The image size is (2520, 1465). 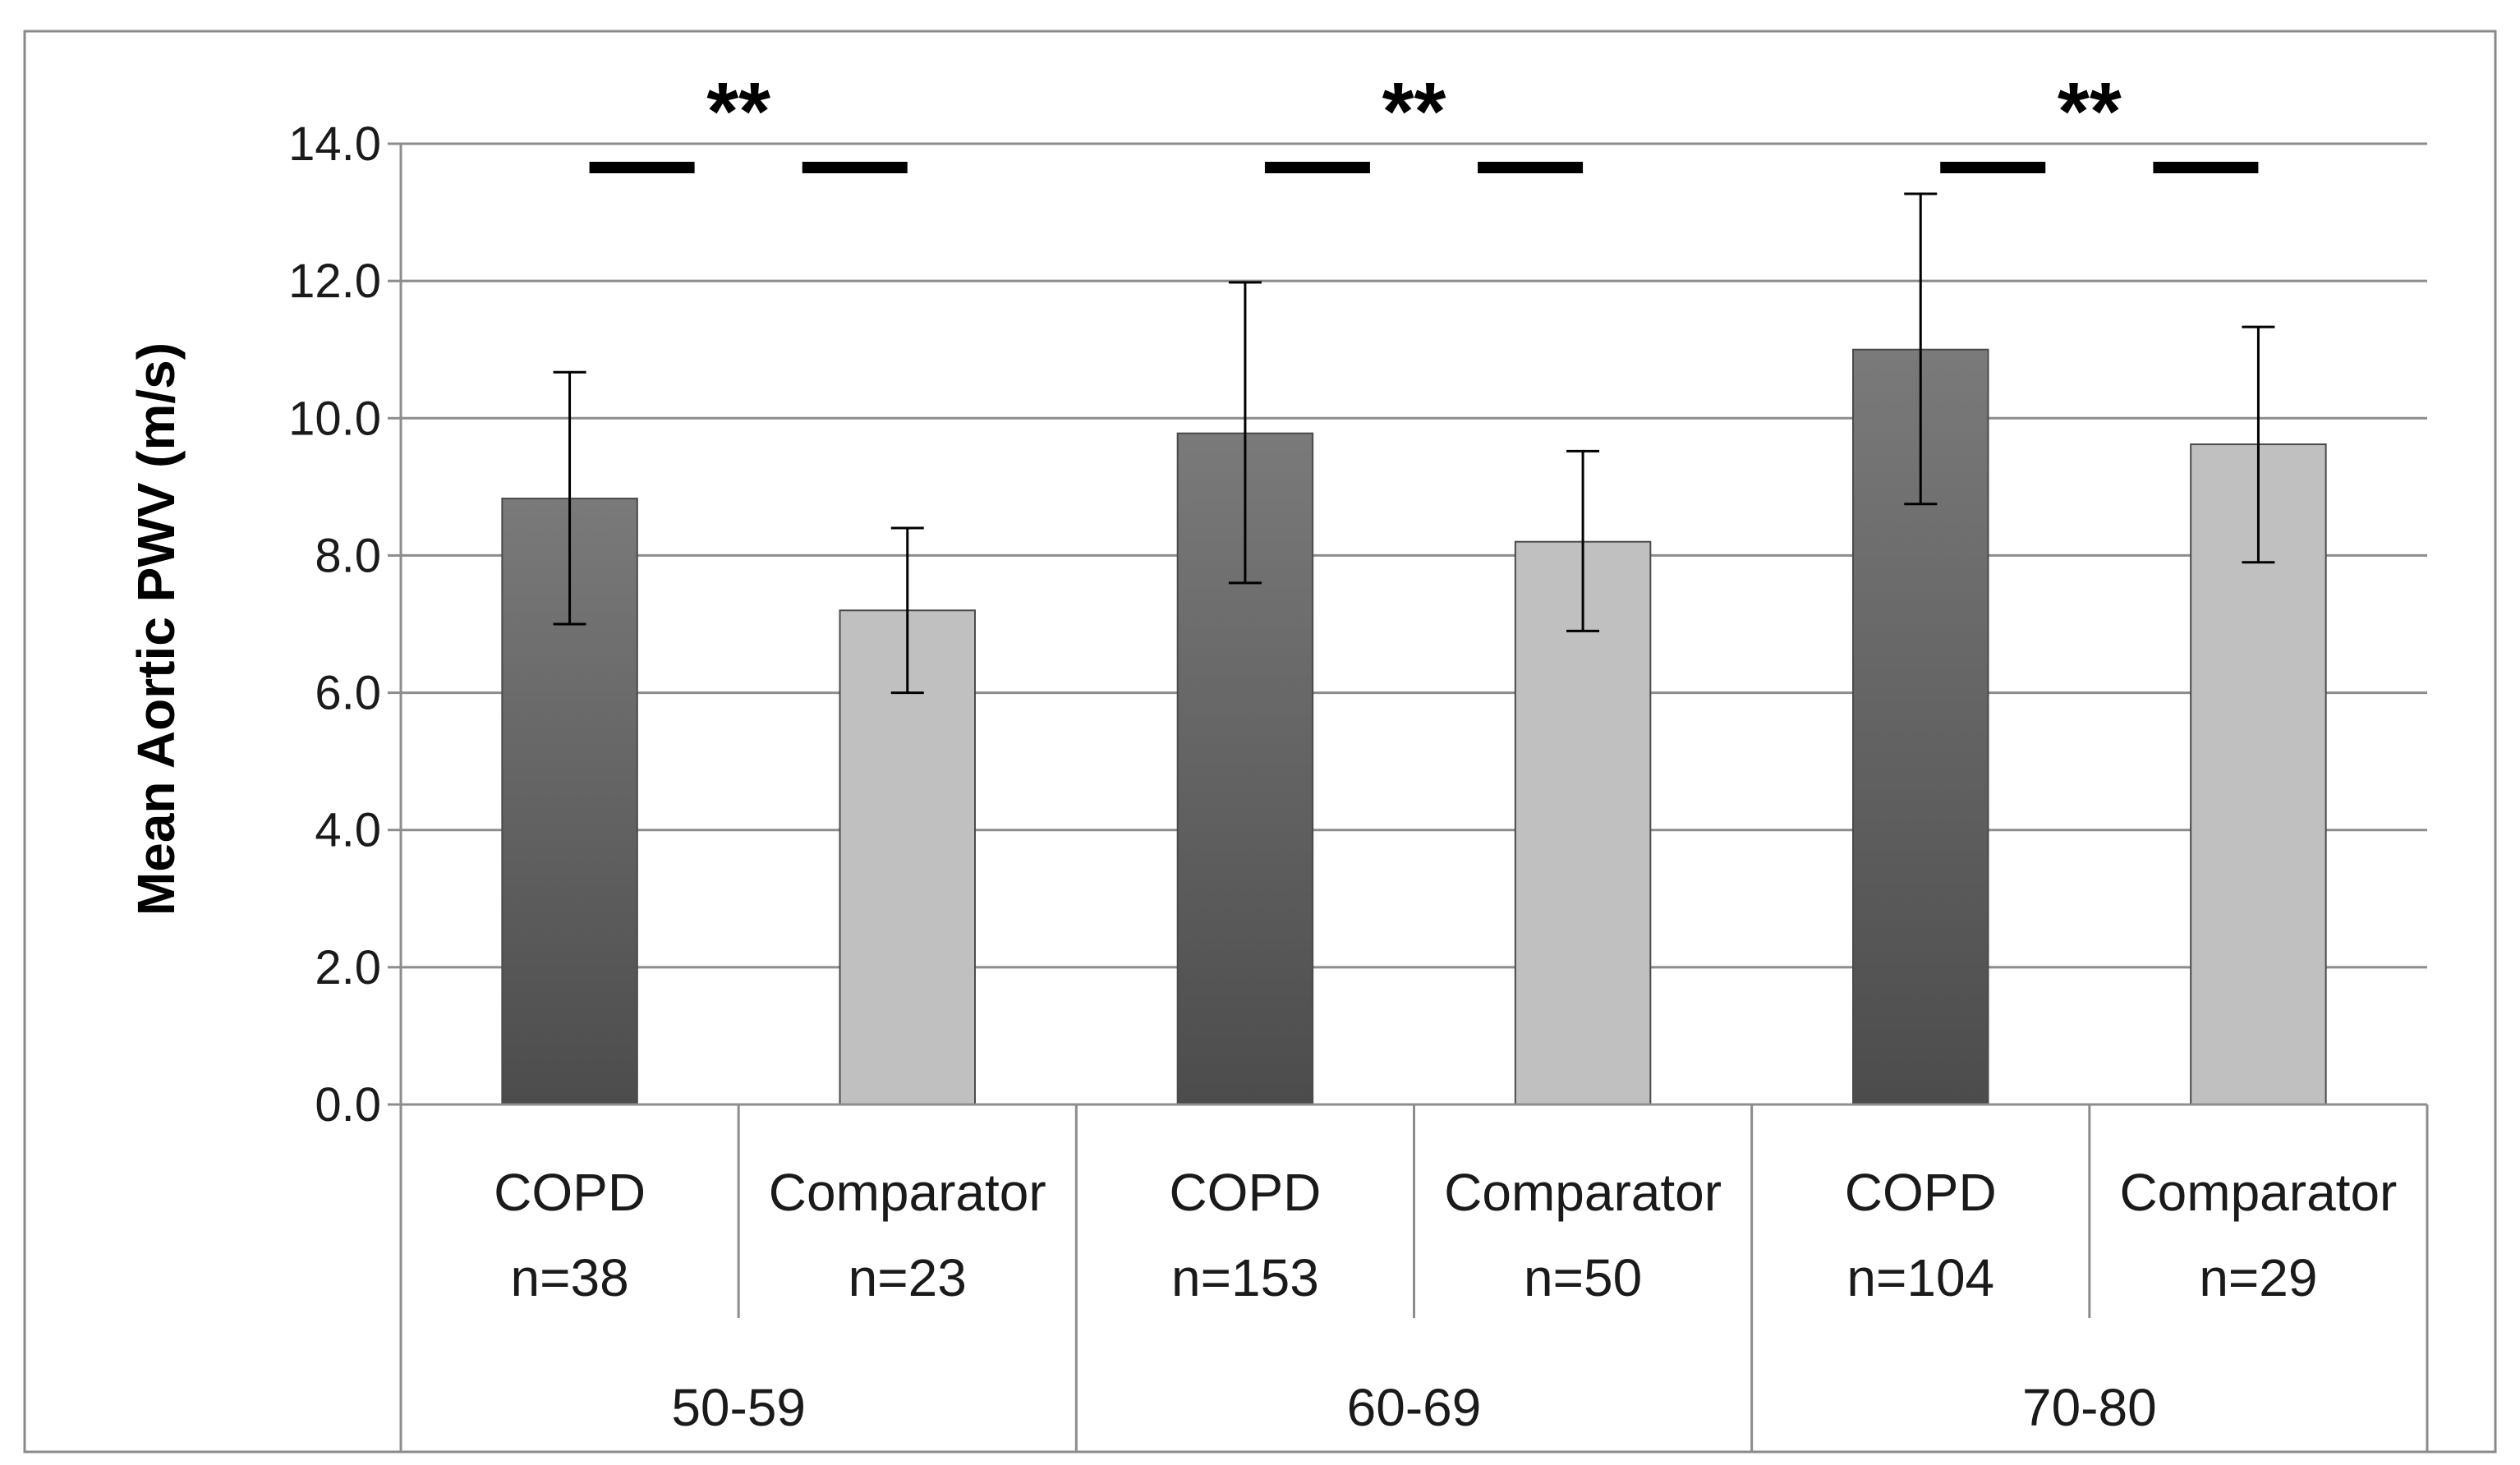 I want to click on y-tick-label: 14.0, so click(x=334, y=144).